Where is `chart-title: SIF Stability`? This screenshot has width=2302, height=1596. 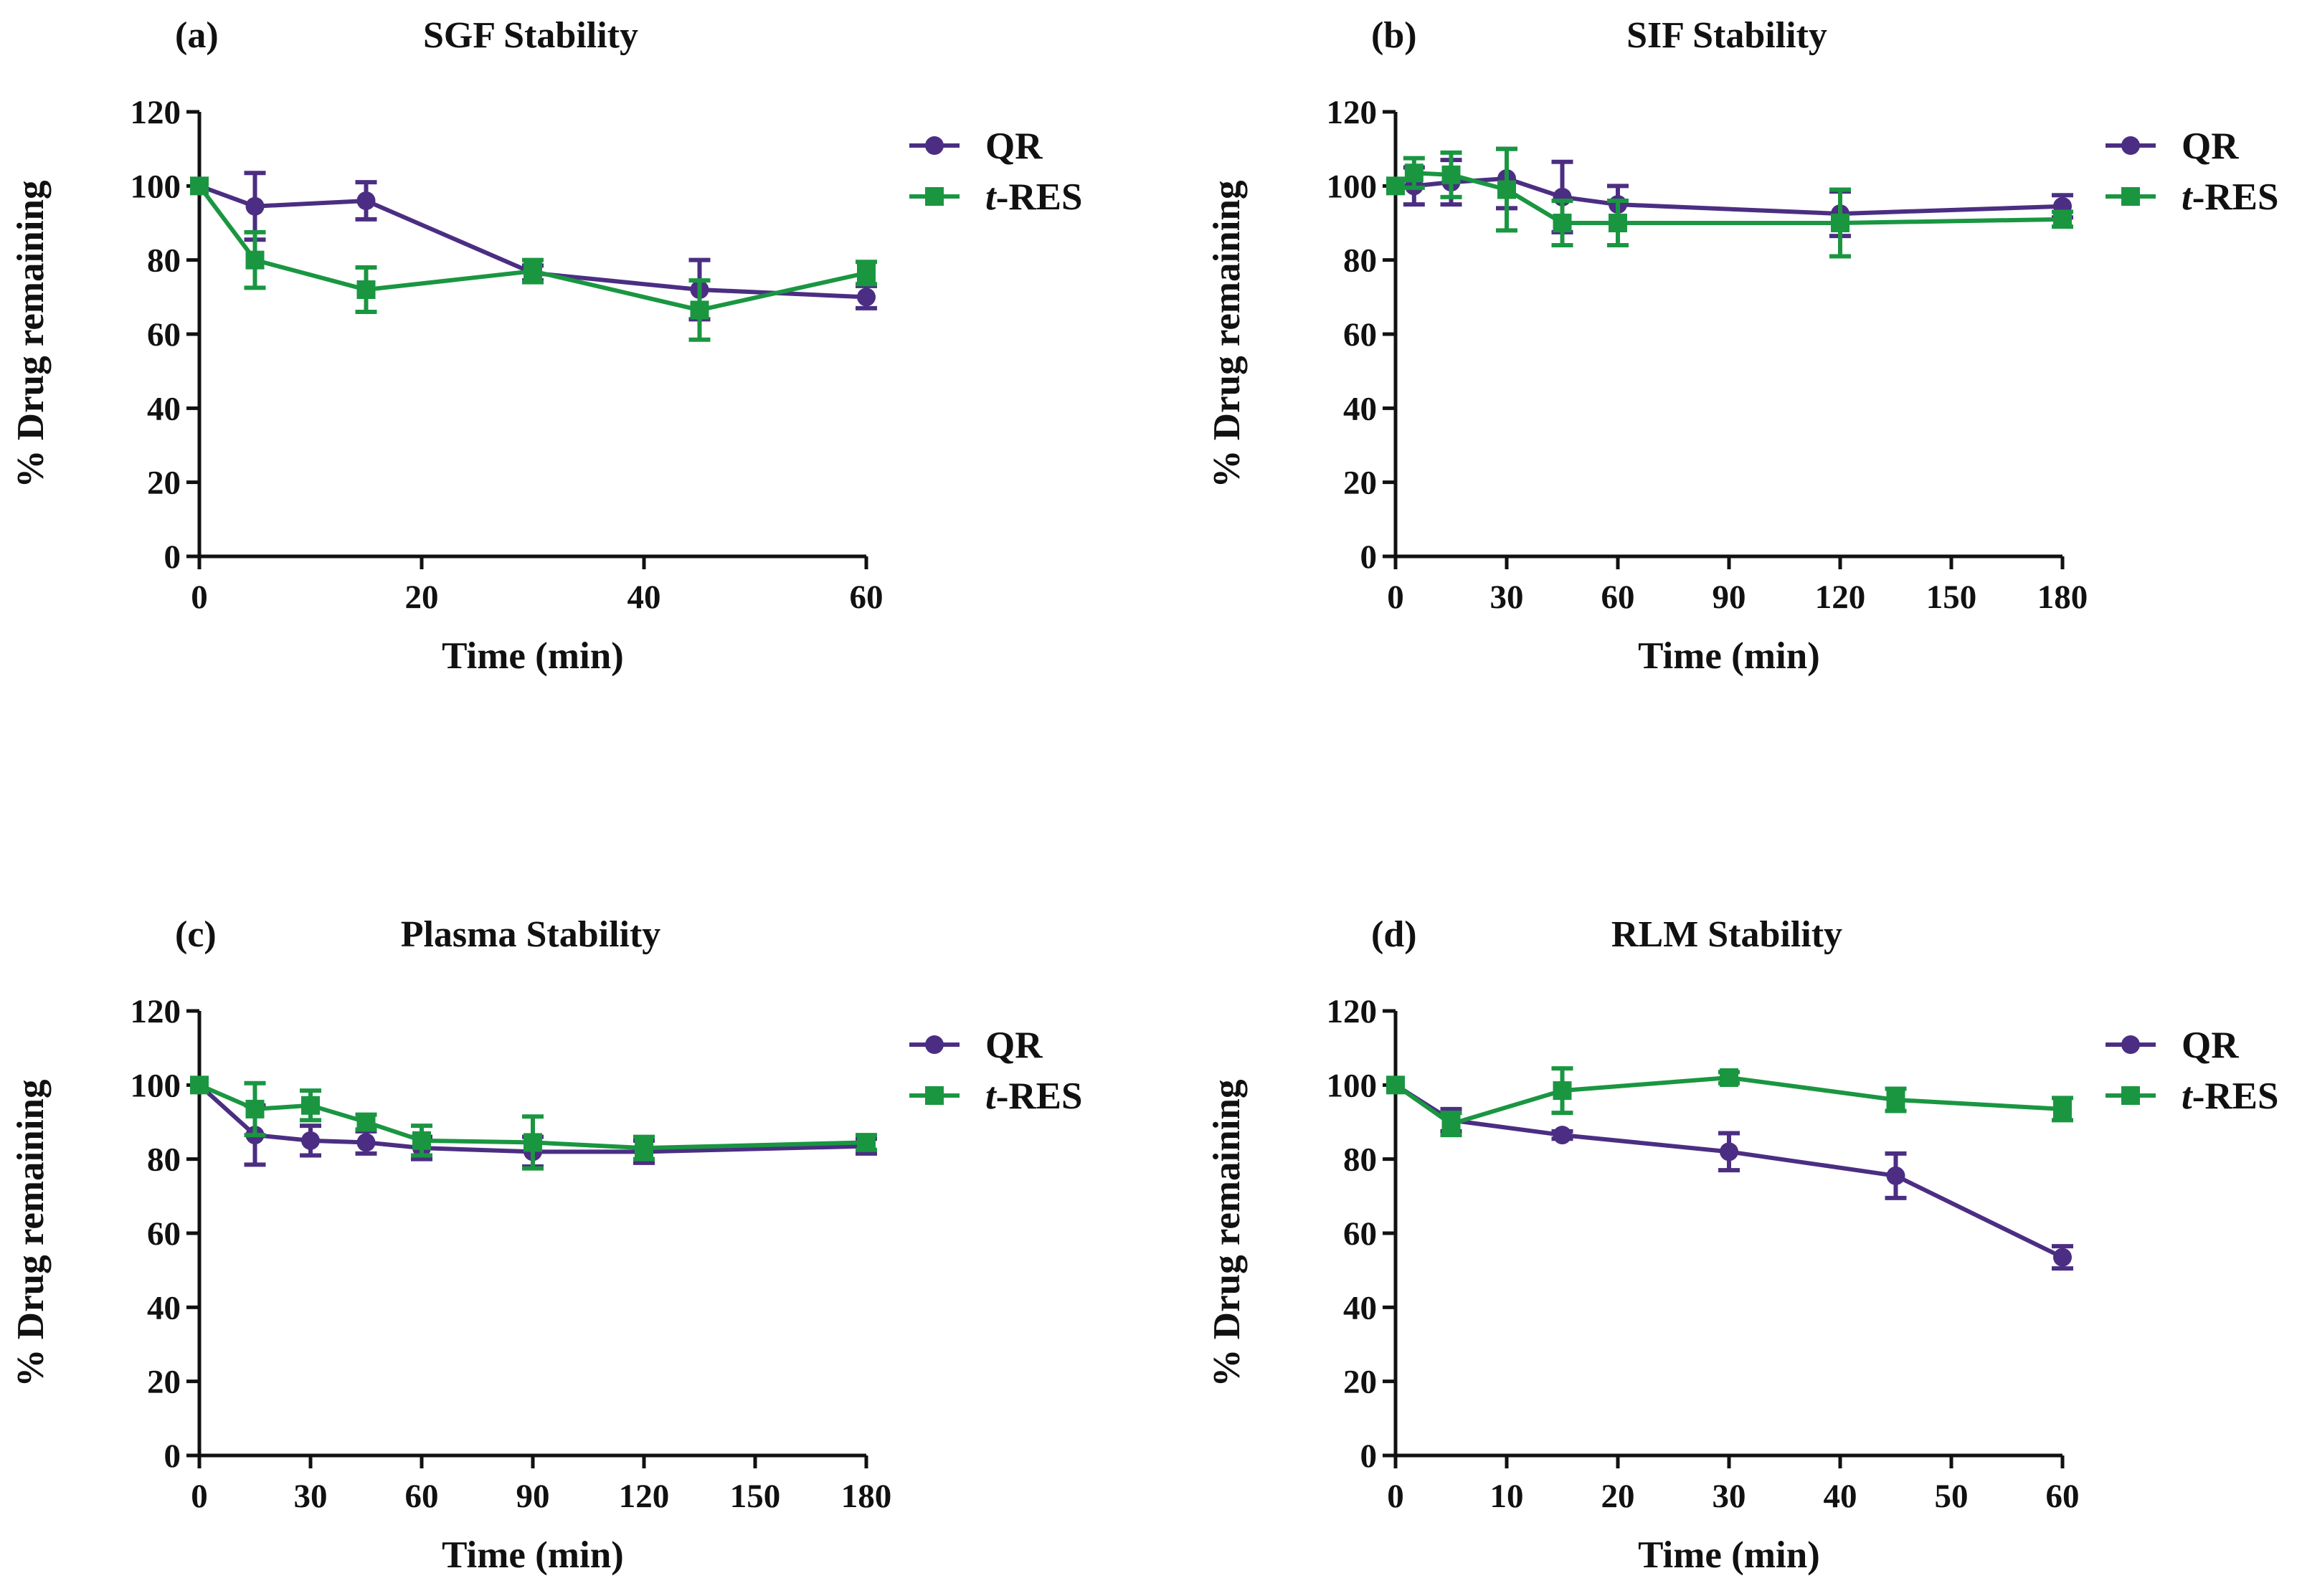
chart-title: SIF Stability is located at coordinates (1726, 35).